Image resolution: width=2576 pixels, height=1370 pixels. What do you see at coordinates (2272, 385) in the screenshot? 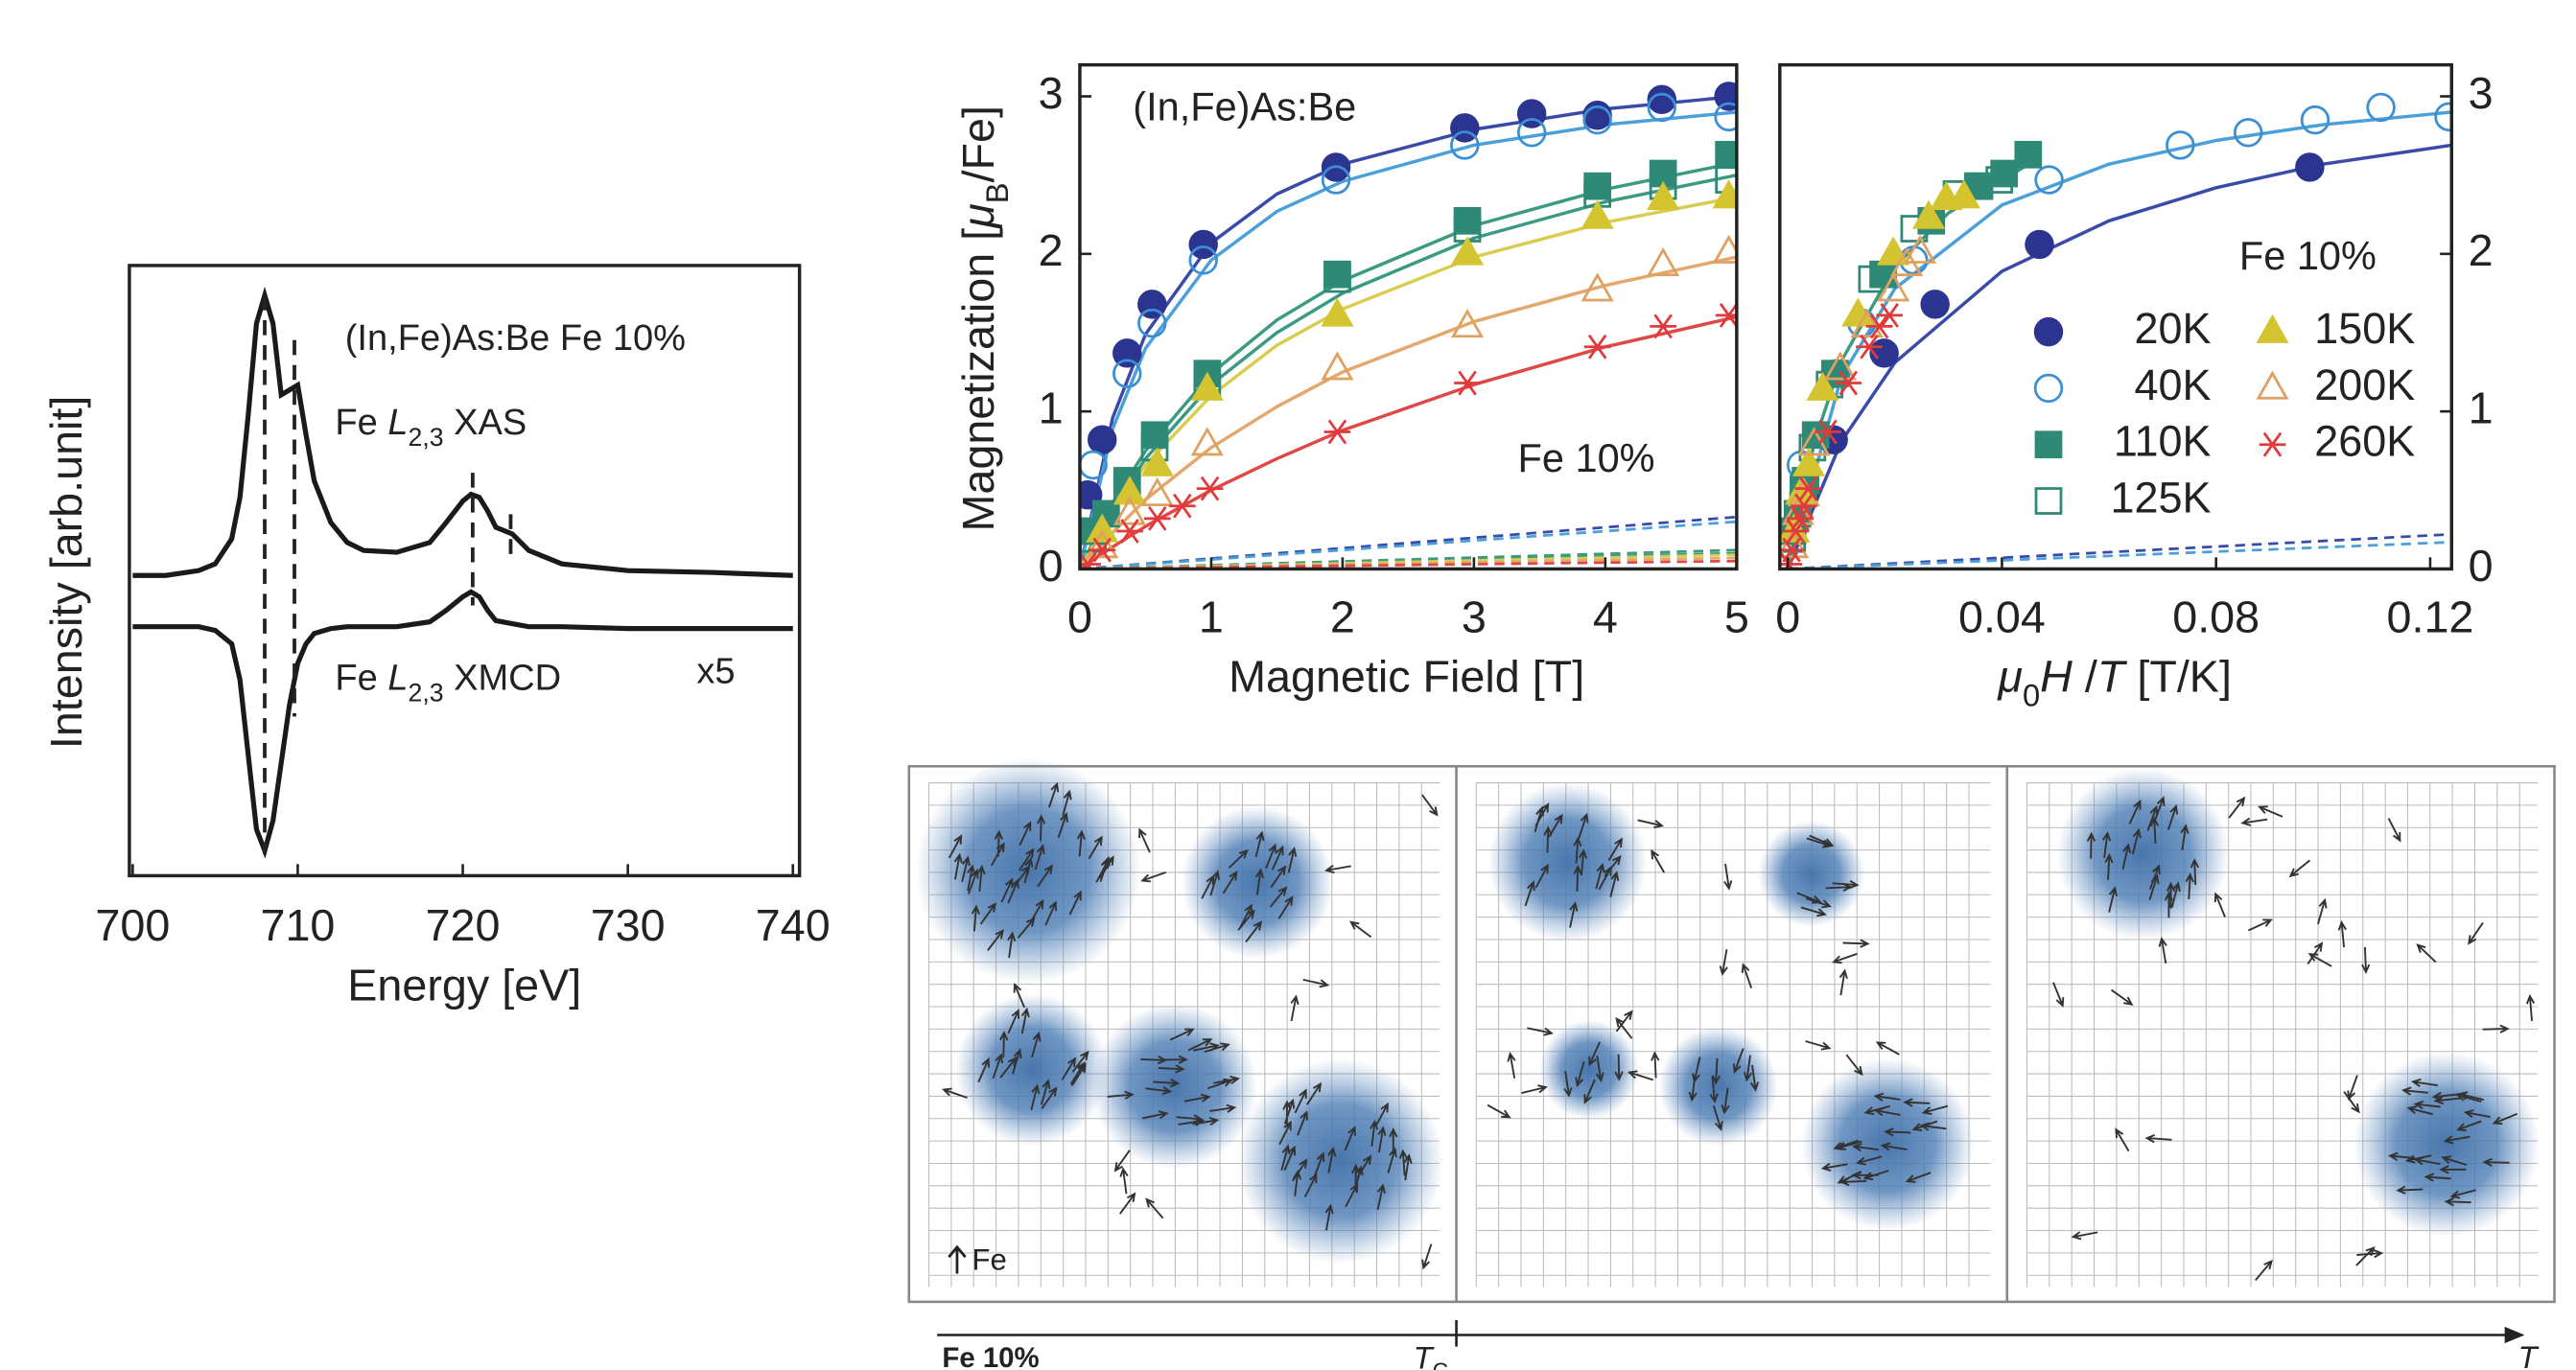
I see `legend-marker` at bounding box center [2272, 385].